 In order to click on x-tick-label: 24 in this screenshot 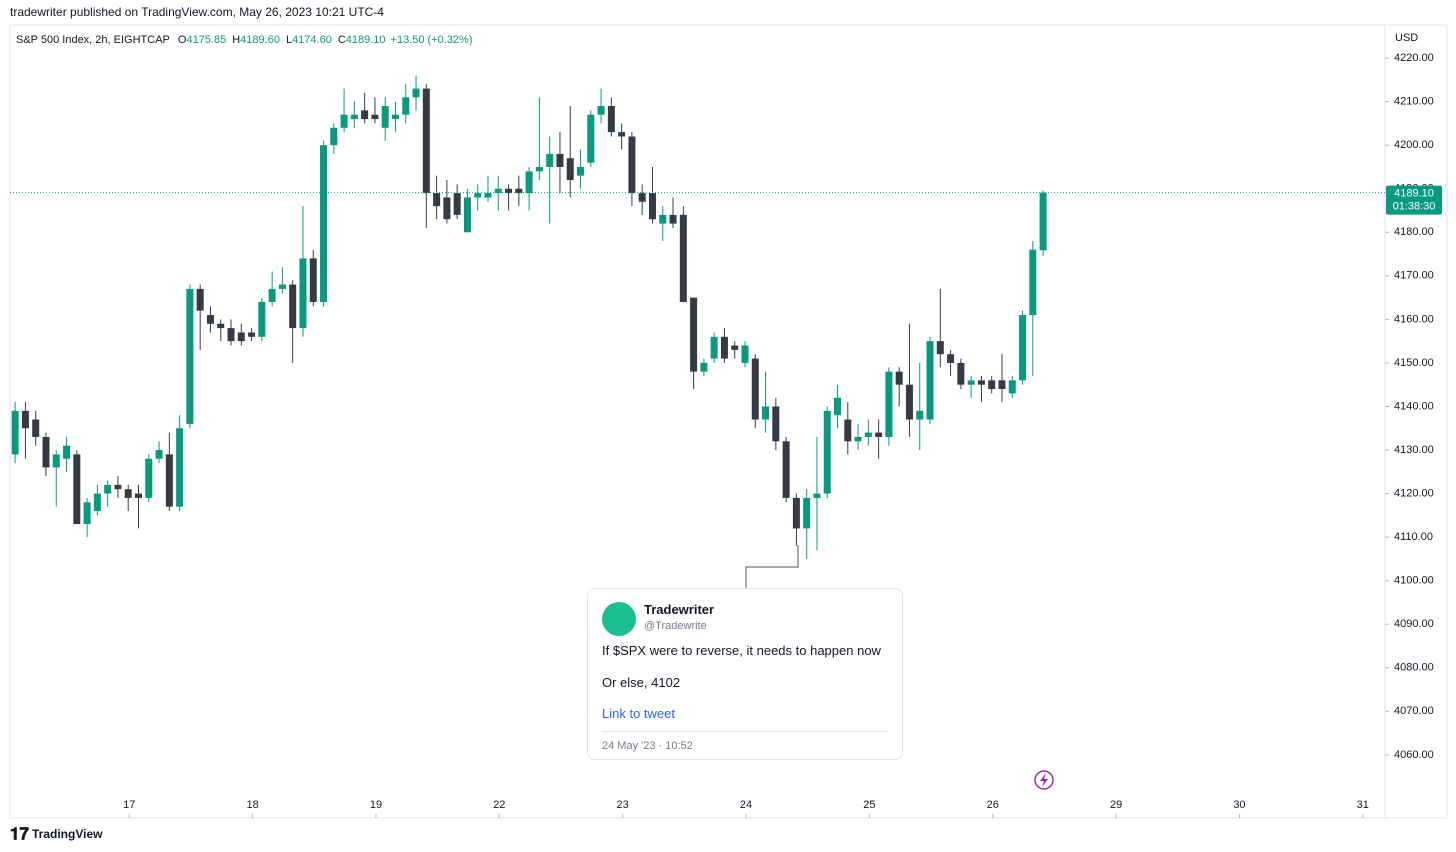, I will do `click(746, 805)`.